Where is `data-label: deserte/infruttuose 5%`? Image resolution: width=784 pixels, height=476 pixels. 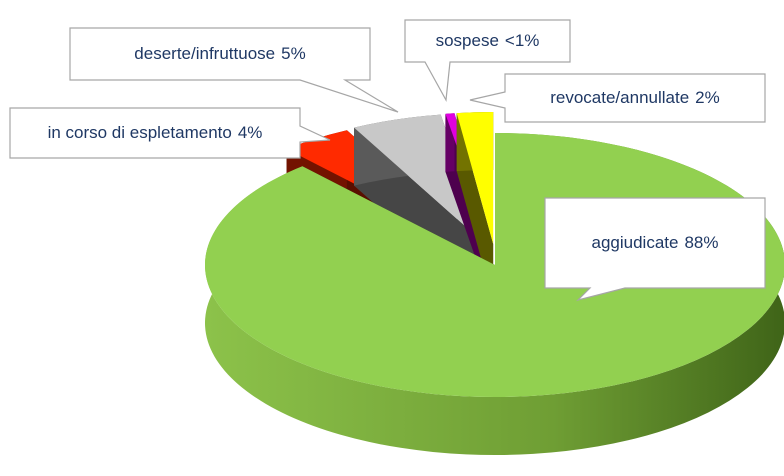
data-label: deserte/infruttuose 5% is located at coordinates (219, 53).